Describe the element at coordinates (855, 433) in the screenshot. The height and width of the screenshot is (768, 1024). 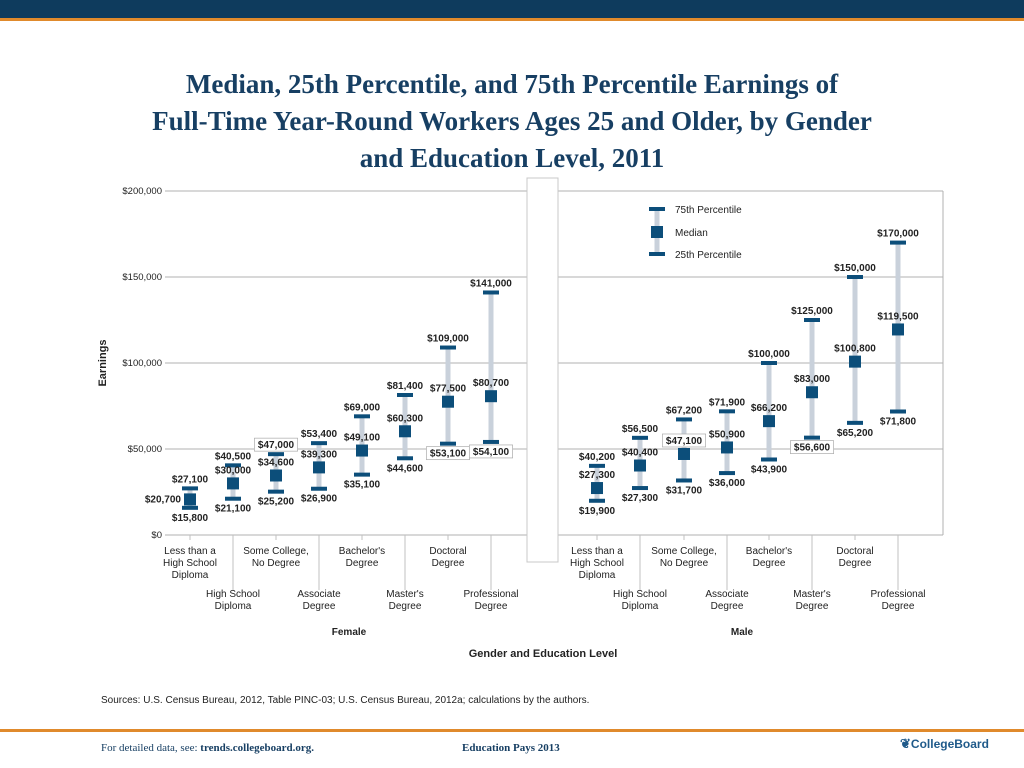
I see `data-label: $65,200` at that location.